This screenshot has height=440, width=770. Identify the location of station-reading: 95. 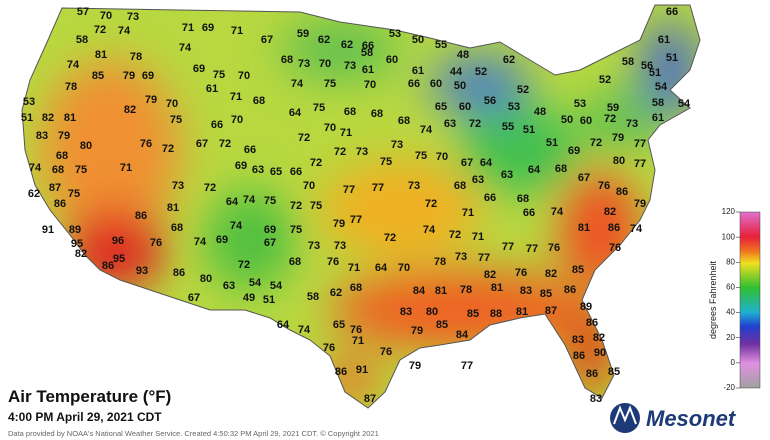
(77, 244).